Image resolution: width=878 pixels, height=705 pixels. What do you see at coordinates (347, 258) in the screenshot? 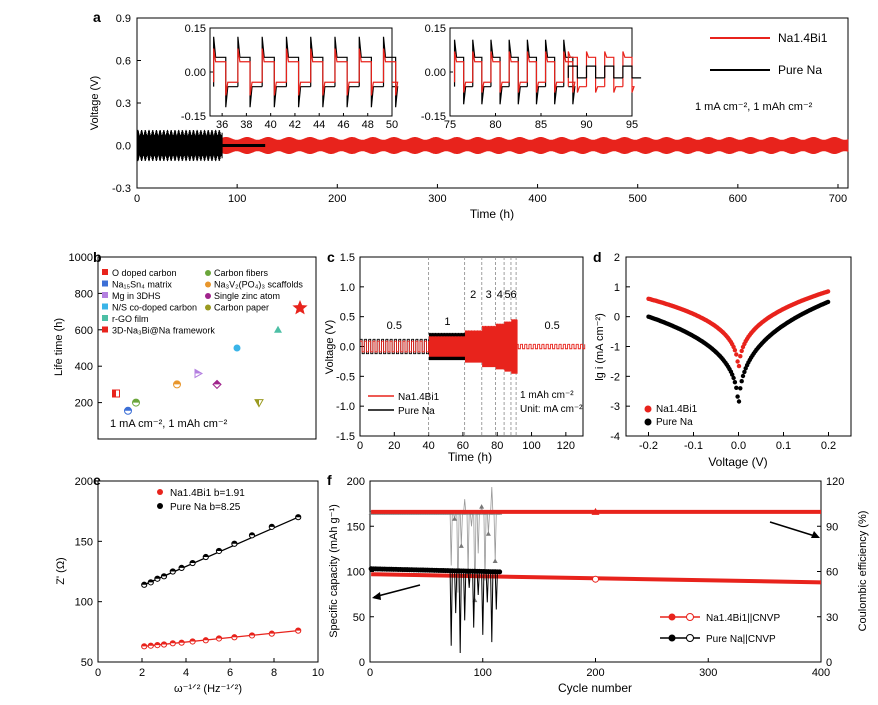
I see `y-tick-label: 1.5` at bounding box center [347, 258].